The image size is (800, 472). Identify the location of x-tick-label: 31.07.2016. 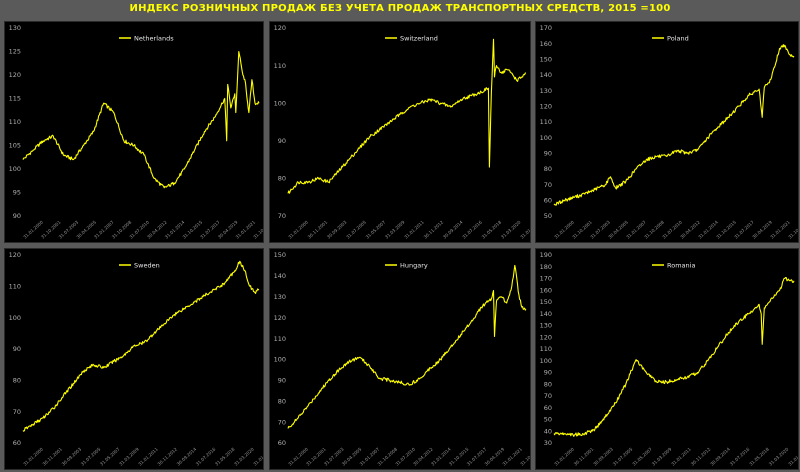
(472, 229).